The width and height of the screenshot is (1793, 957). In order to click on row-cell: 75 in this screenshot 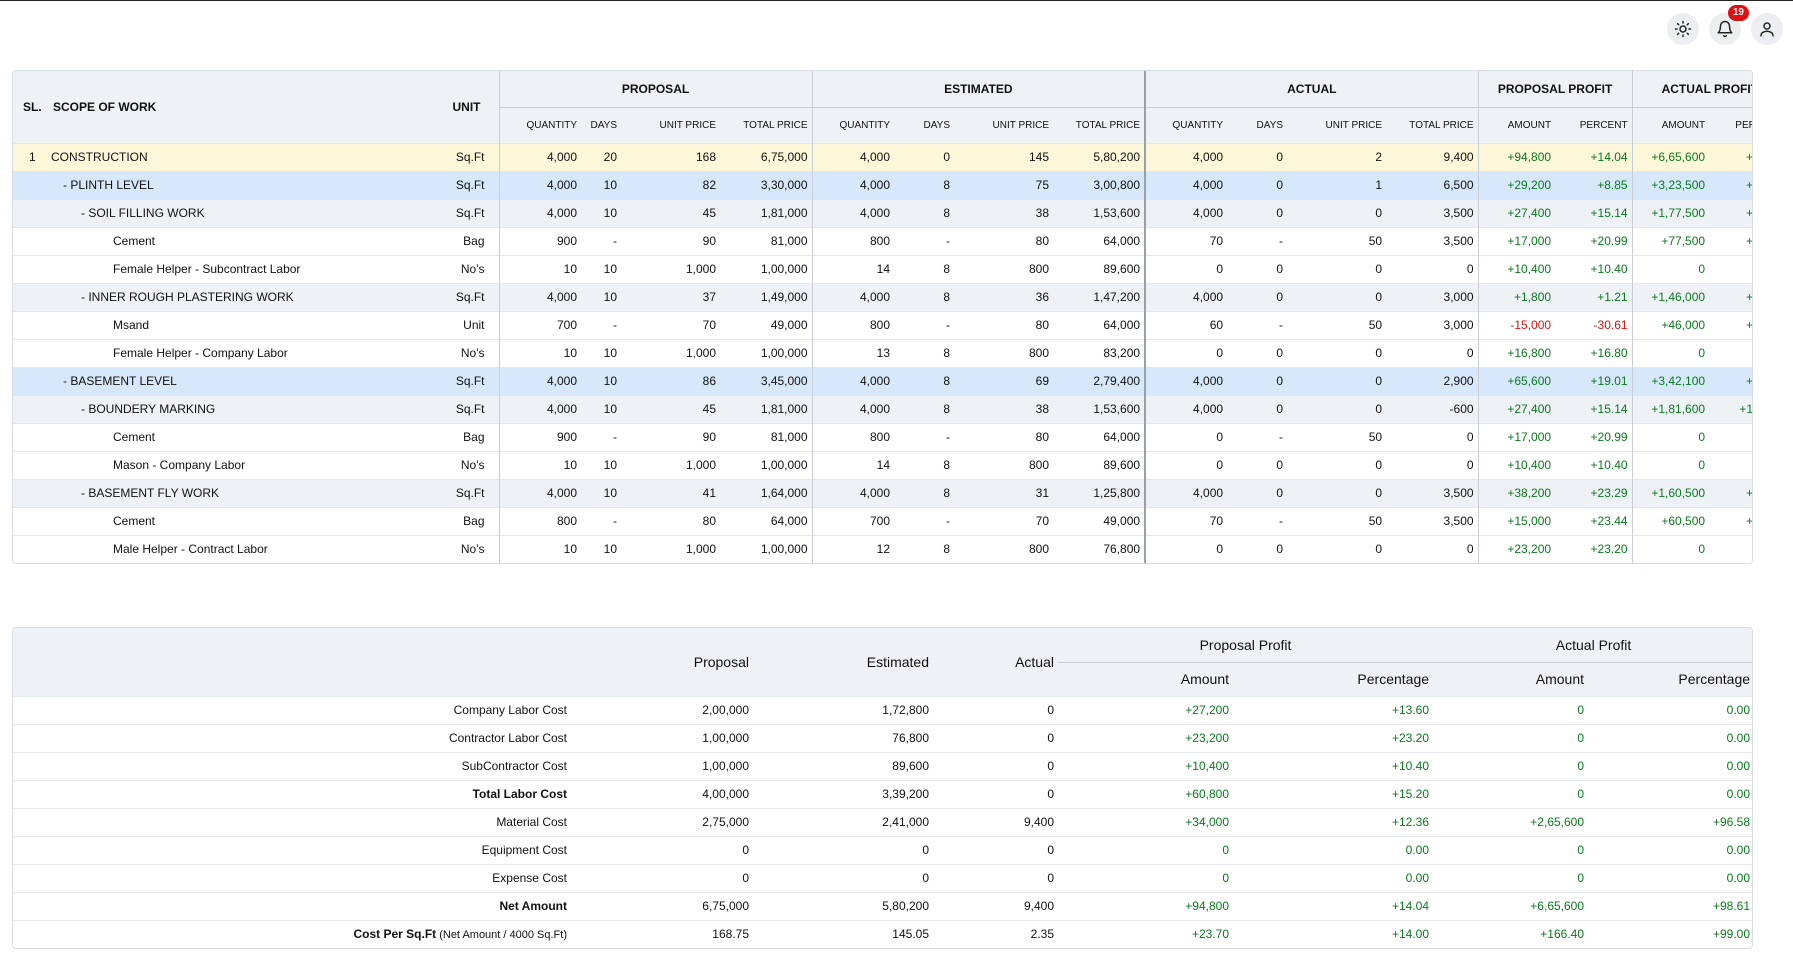, I will do `click(1004, 184)`.